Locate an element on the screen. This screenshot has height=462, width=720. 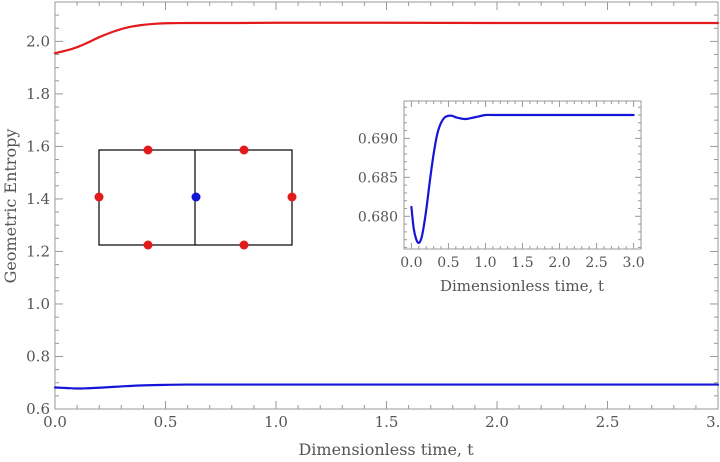
lattice-site-blue is located at coordinates (196, 197).